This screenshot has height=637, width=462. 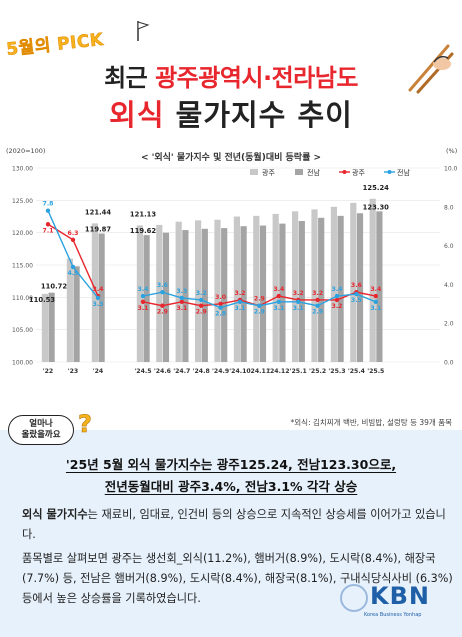 What do you see at coordinates (162, 371) in the screenshot?
I see `x-tick-label: '24.6` at bounding box center [162, 371].